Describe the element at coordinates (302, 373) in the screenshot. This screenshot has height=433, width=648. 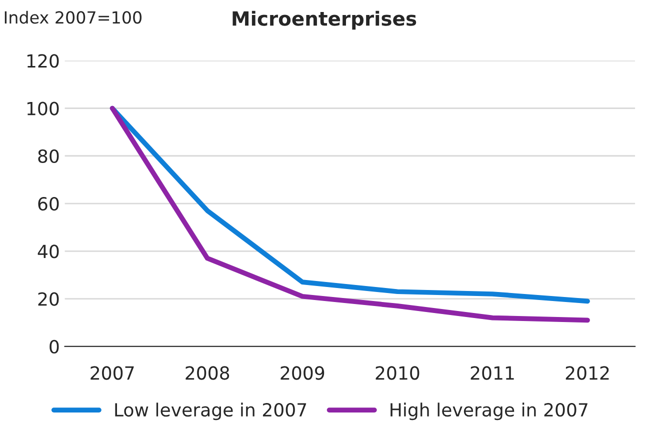
I see `x-tick-label: 2009` at that location.